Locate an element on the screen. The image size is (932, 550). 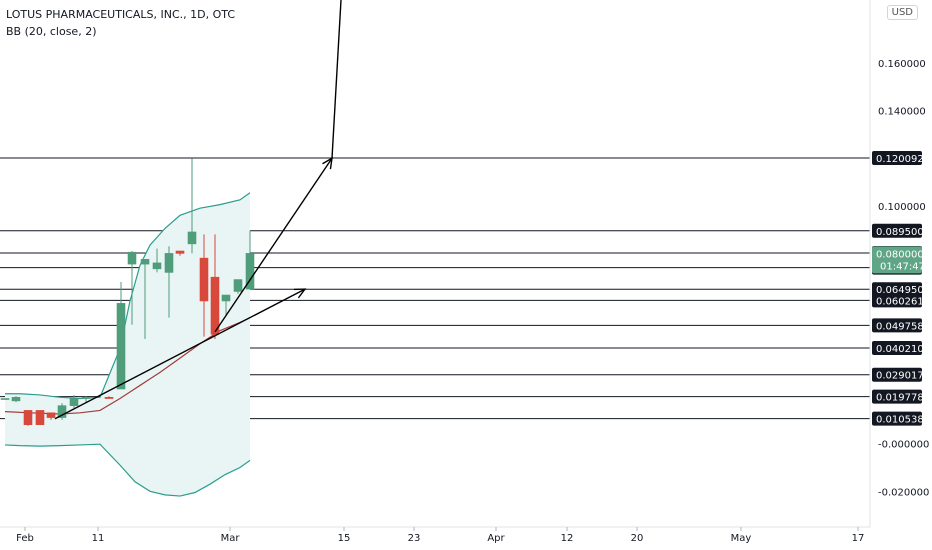
currency-button: USD is located at coordinates (902, 12).